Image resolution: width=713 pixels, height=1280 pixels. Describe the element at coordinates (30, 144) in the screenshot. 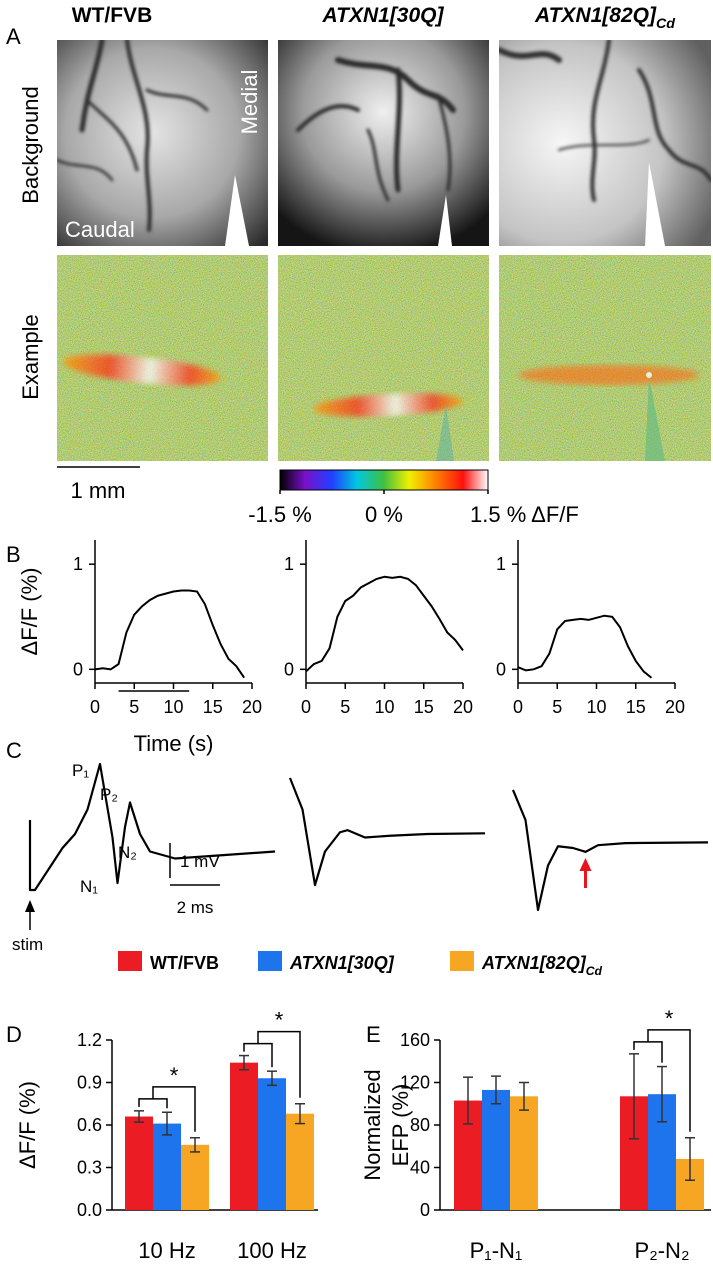

I see `row-label: Background` at that location.